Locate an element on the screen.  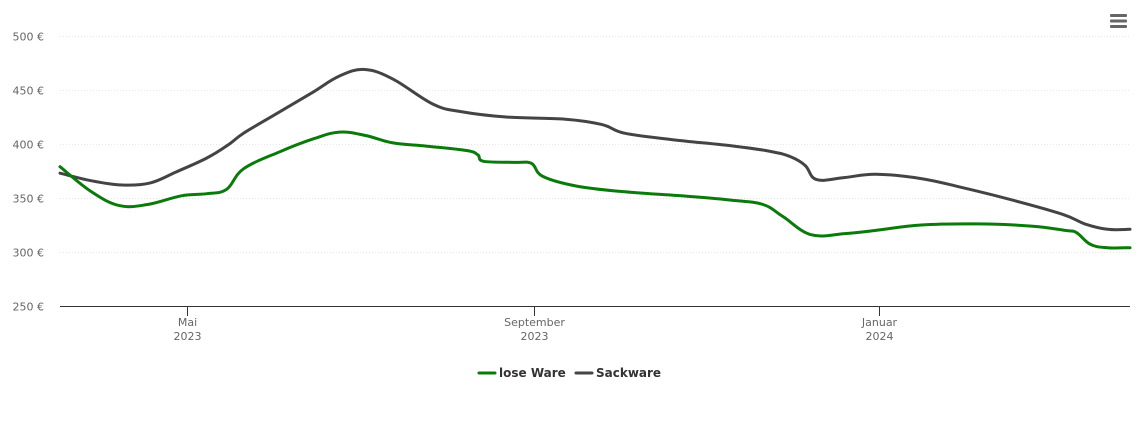
y-tick-label: 300 € is located at coordinates (29, 253).